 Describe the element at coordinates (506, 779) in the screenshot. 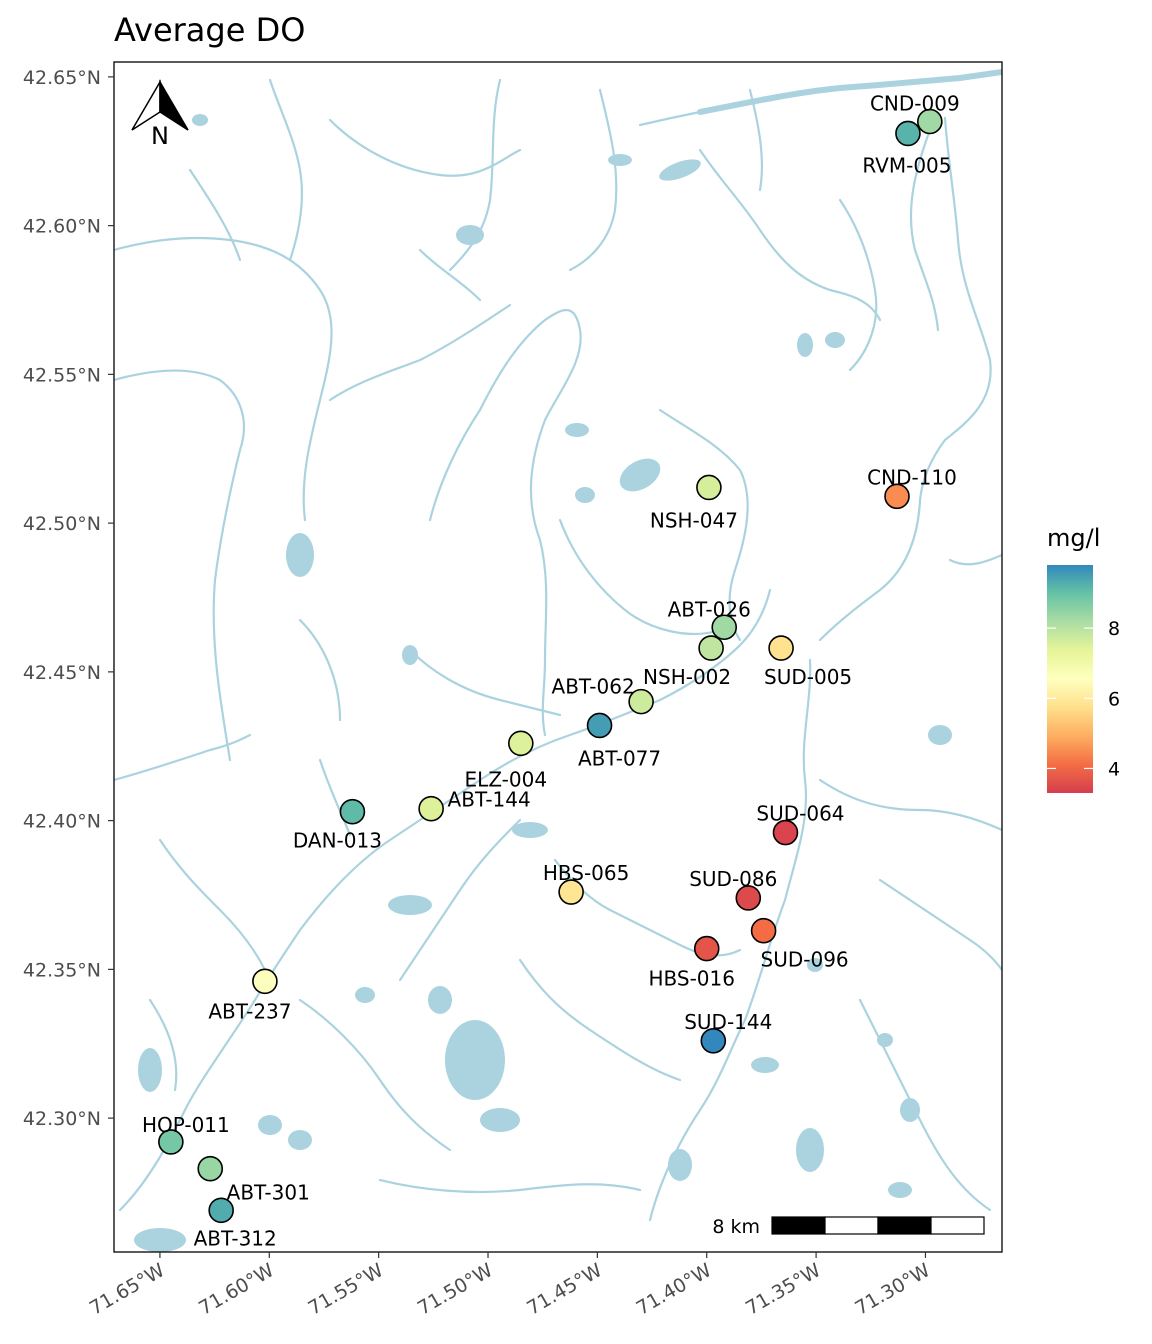

I see `site-label-elz-004: ELZ-004` at that location.